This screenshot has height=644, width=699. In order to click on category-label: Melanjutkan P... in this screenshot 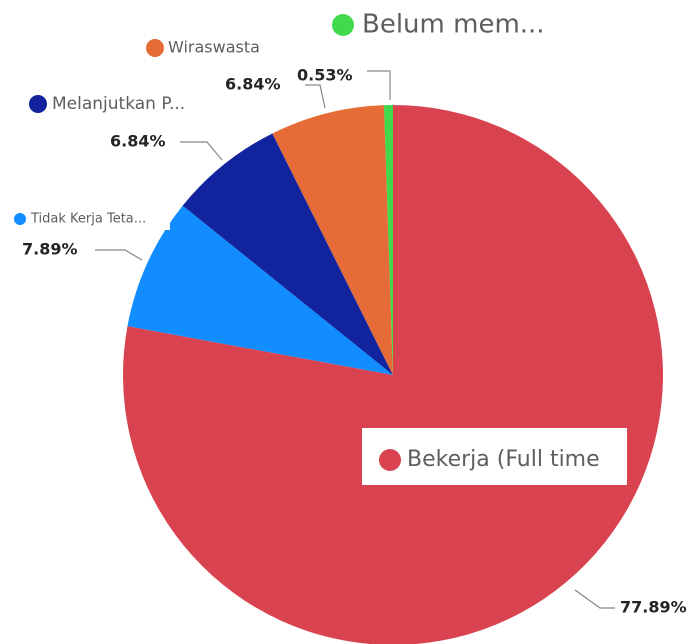, I will do `click(118, 104)`.